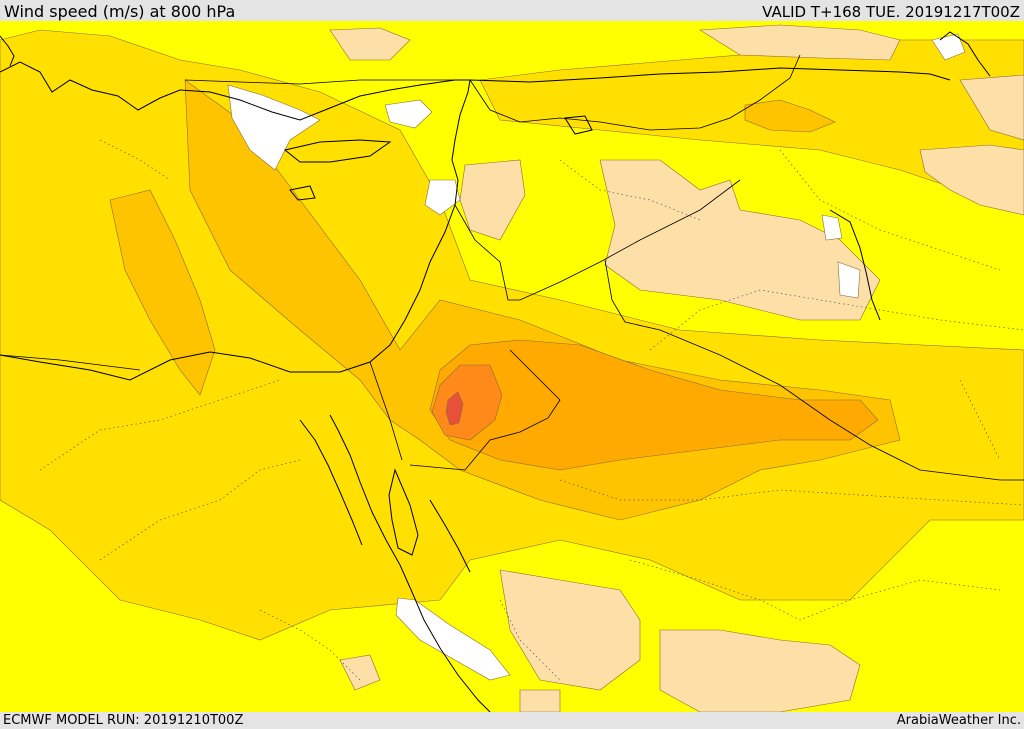 Image resolution: width=1024 pixels, height=729 pixels. I want to click on map-title: Wind speed (m/s) at 800 hPa, so click(120, 11).